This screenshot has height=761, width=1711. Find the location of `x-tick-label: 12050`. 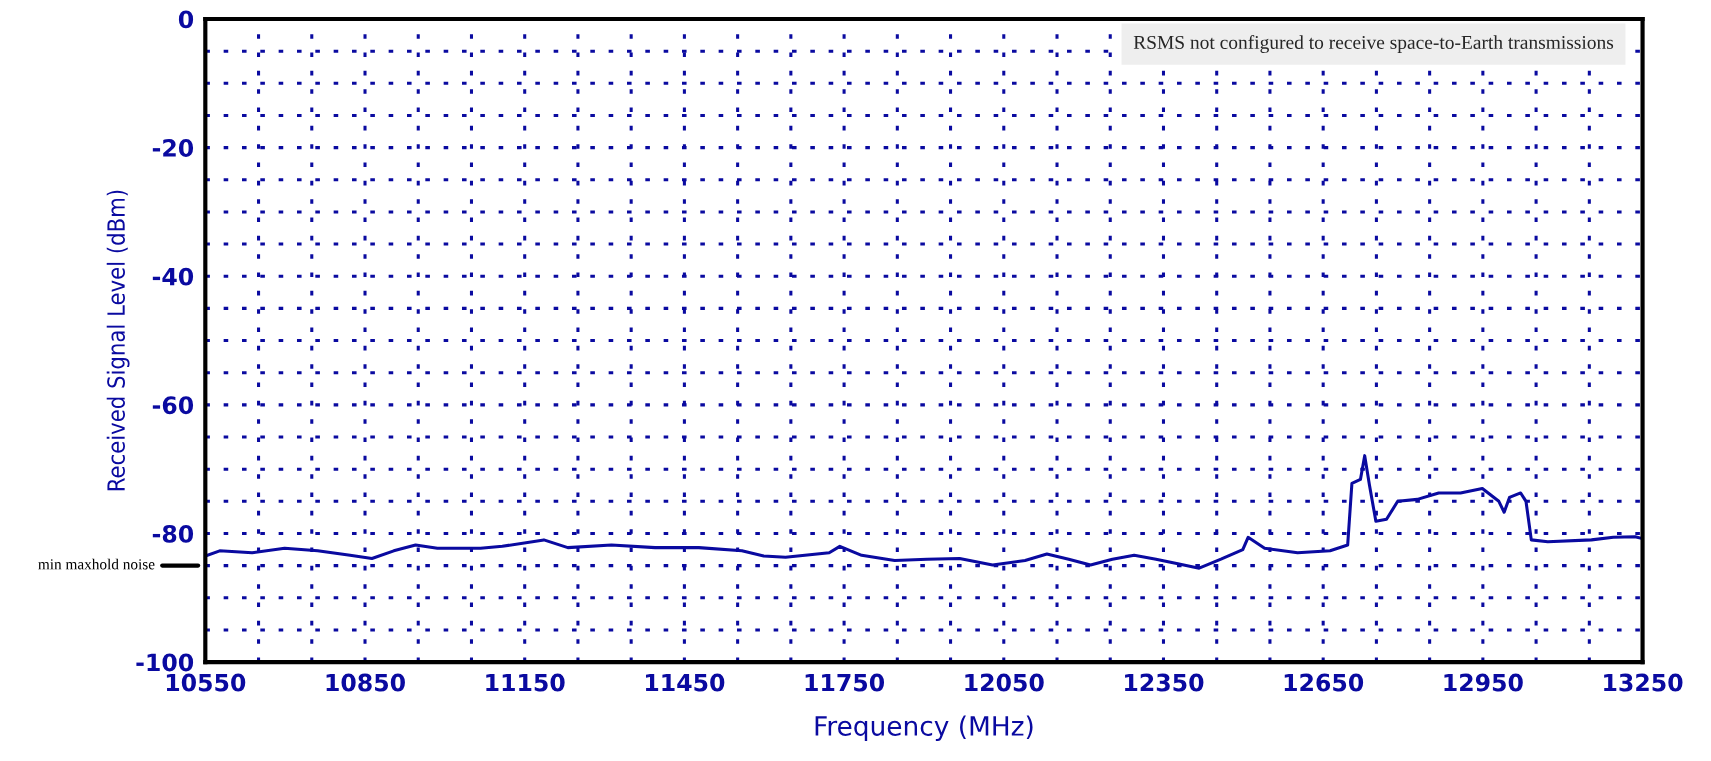

x-tick-label: 12050 is located at coordinates (1004, 682).